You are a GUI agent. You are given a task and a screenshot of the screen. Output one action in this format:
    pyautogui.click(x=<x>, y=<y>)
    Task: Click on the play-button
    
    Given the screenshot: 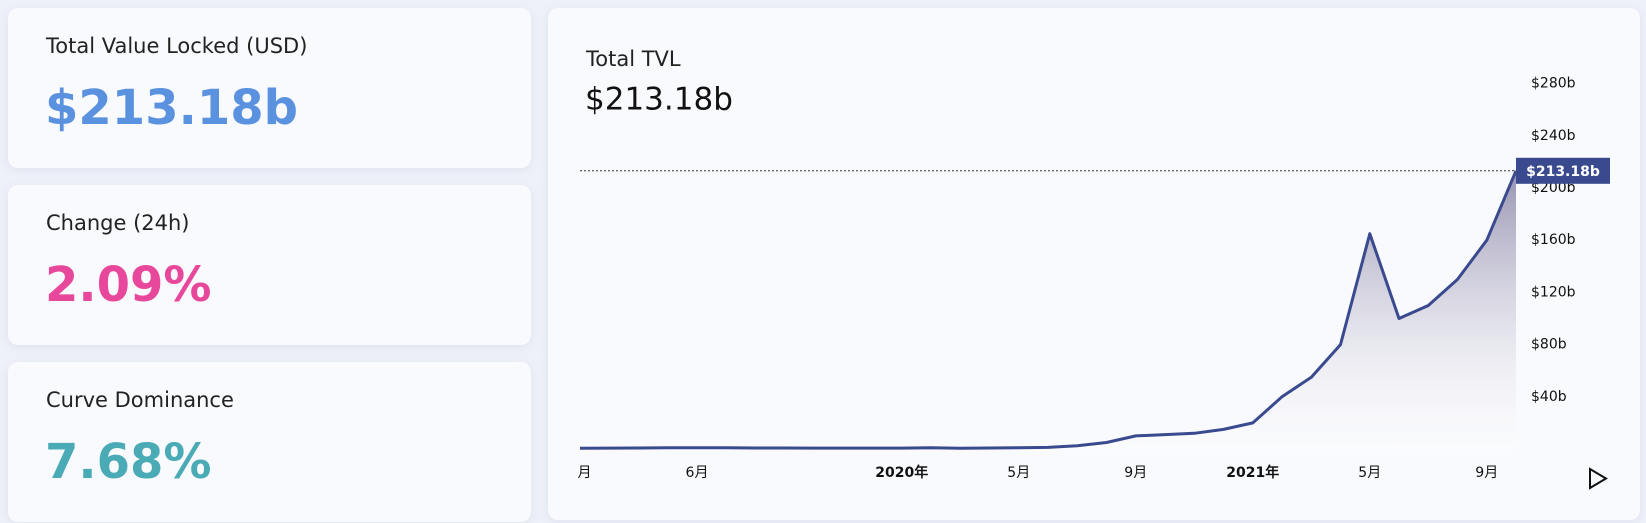 What is the action you would take?
    pyautogui.click(x=1598, y=478)
    